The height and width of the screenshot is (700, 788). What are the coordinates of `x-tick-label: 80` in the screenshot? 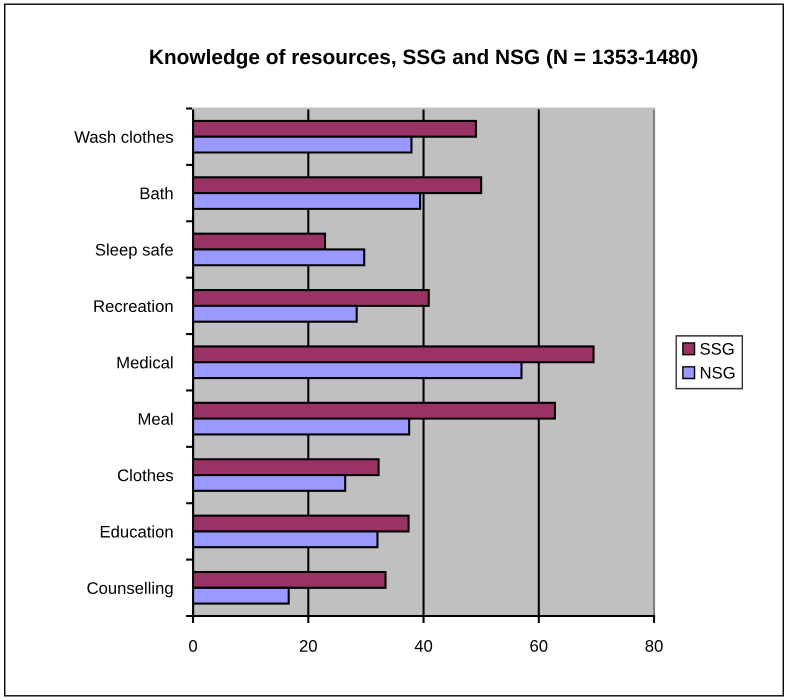 It's located at (654, 646).